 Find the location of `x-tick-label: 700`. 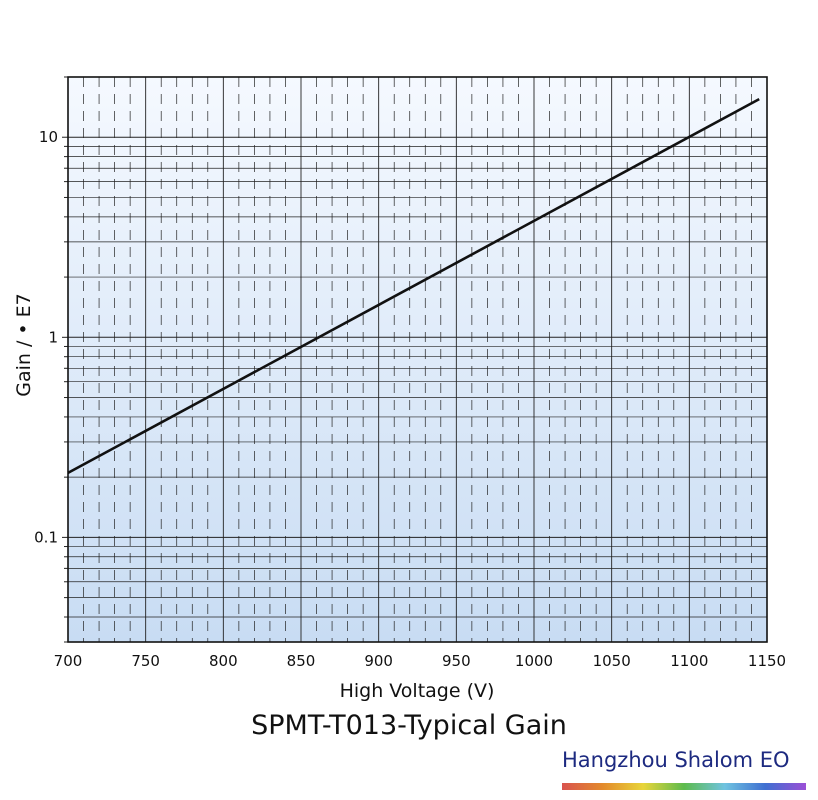

x-tick-label: 700 is located at coordinates (68, 661).